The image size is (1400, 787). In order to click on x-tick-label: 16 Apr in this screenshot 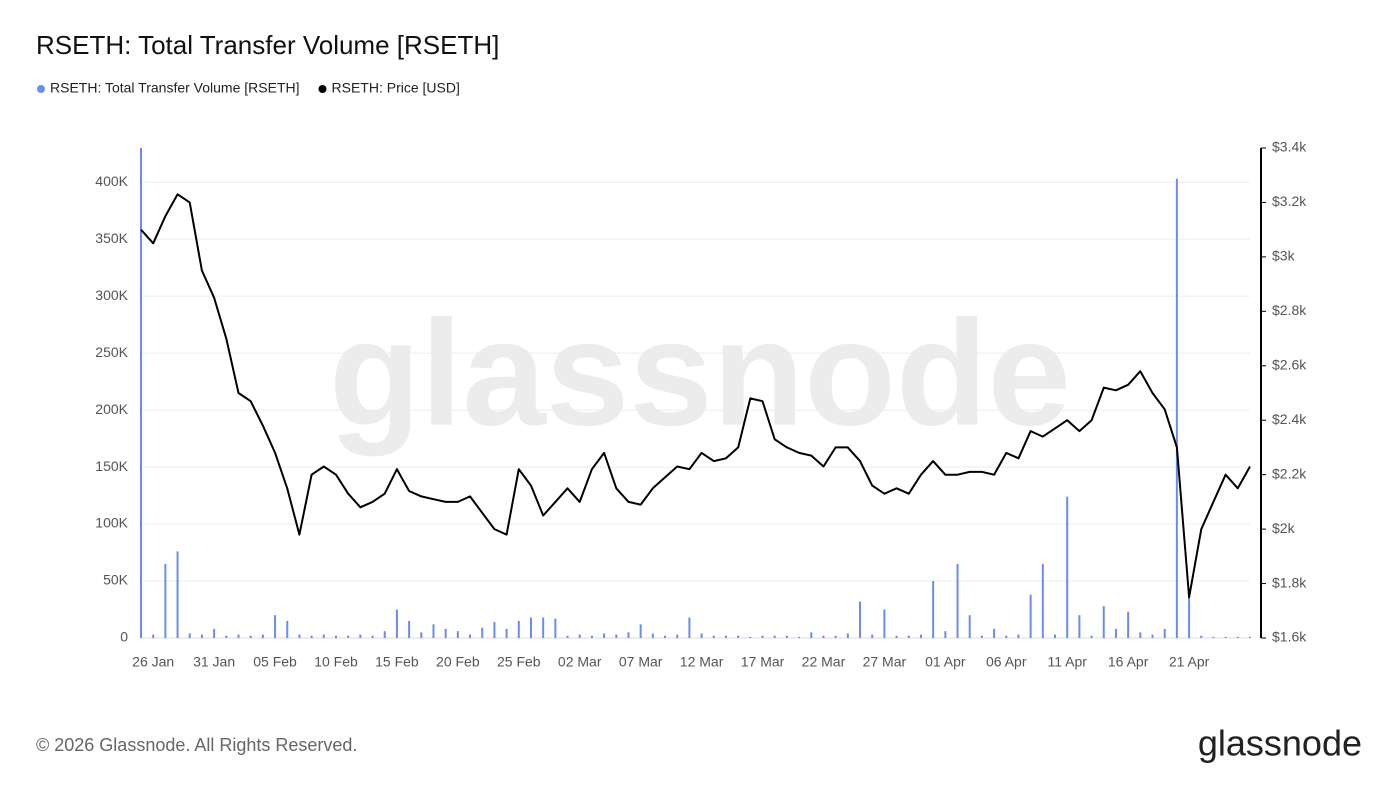, I will do `click(1128, 662)`.